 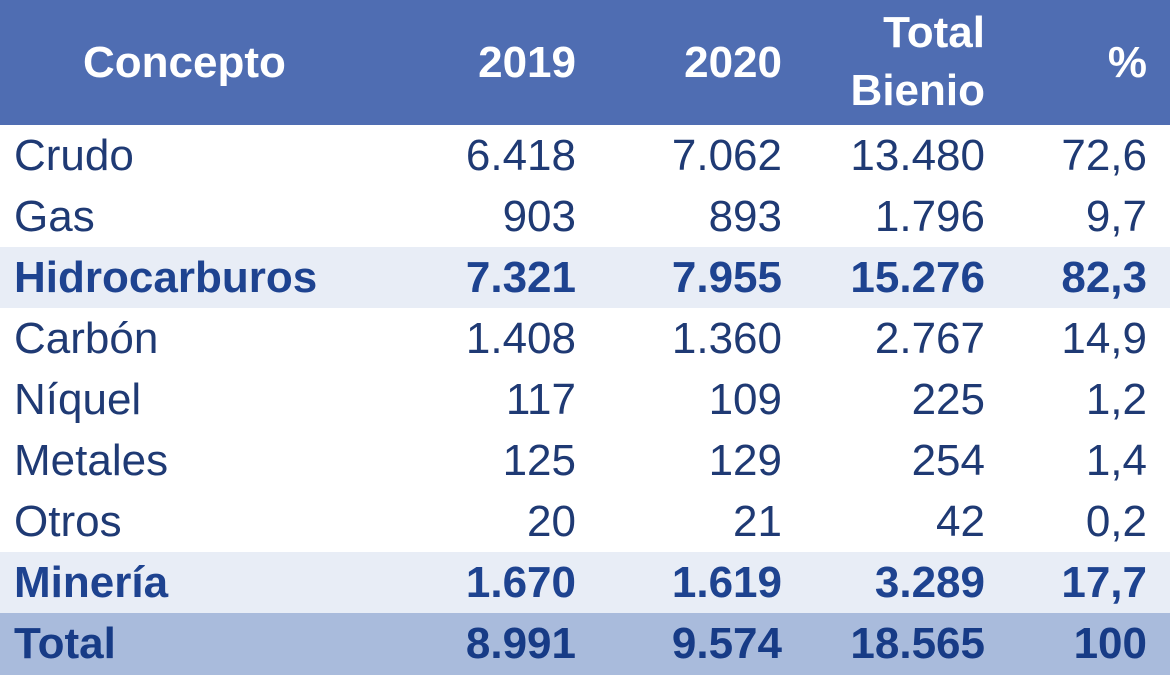 I want to click on cell-total: 225, so click(x=948, y=399).